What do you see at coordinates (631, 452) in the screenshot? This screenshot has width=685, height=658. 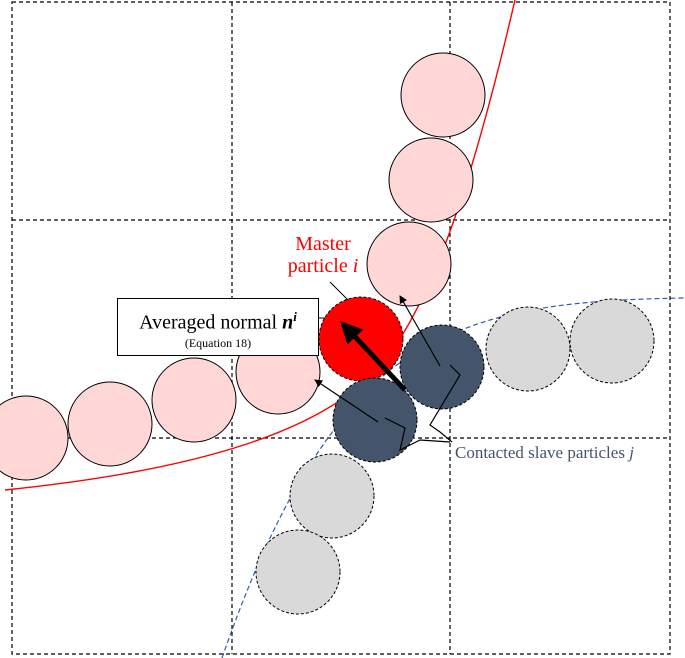 I see `slave-label-symbol: j` at bounding box center [631, 452].